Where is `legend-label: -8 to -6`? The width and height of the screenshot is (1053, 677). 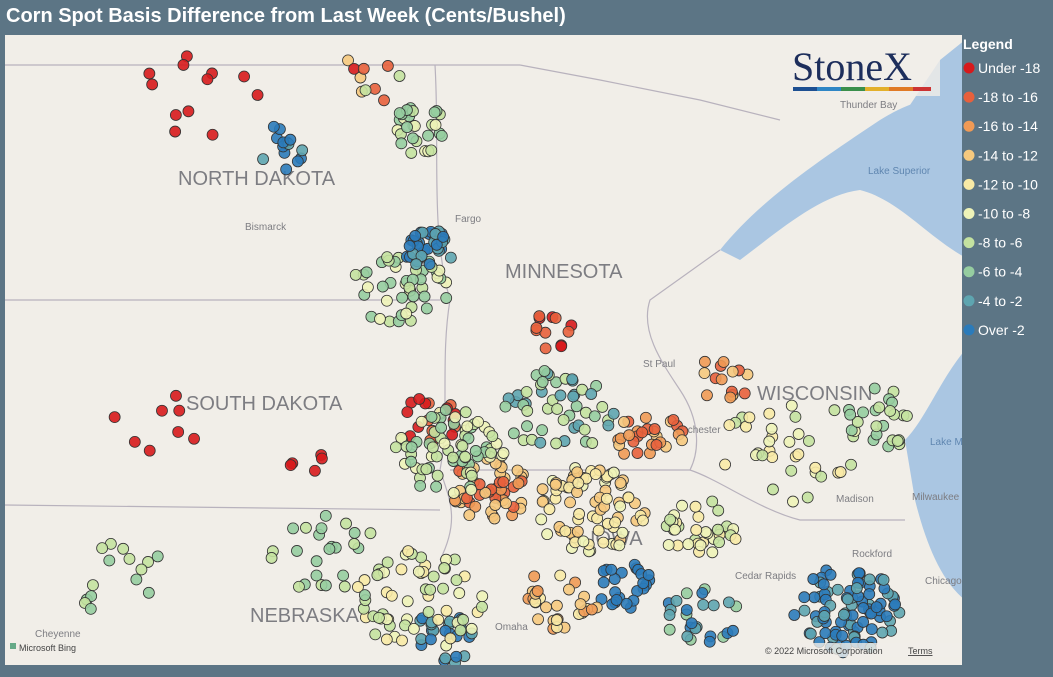 legend-label: -8 to -6 is located at coordinates (1000, 243).